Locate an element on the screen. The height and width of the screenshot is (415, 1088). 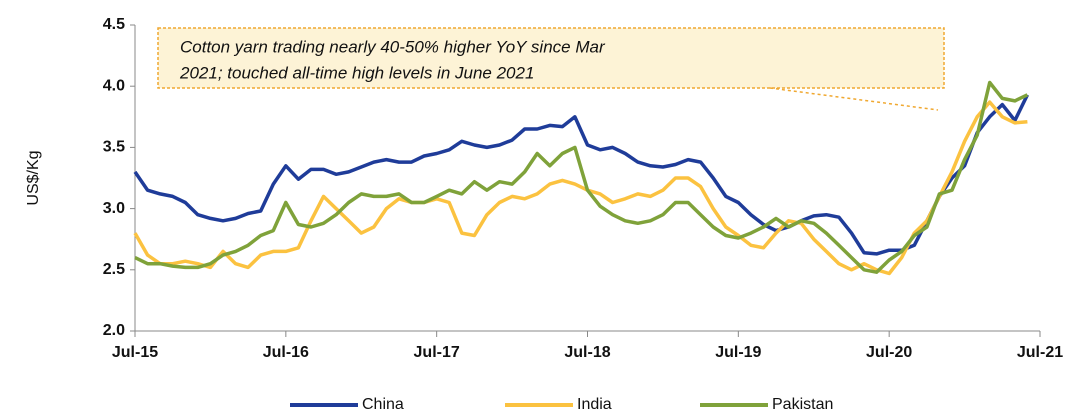
y-tick-label: 3.0 is located at coordinates (114, 208).